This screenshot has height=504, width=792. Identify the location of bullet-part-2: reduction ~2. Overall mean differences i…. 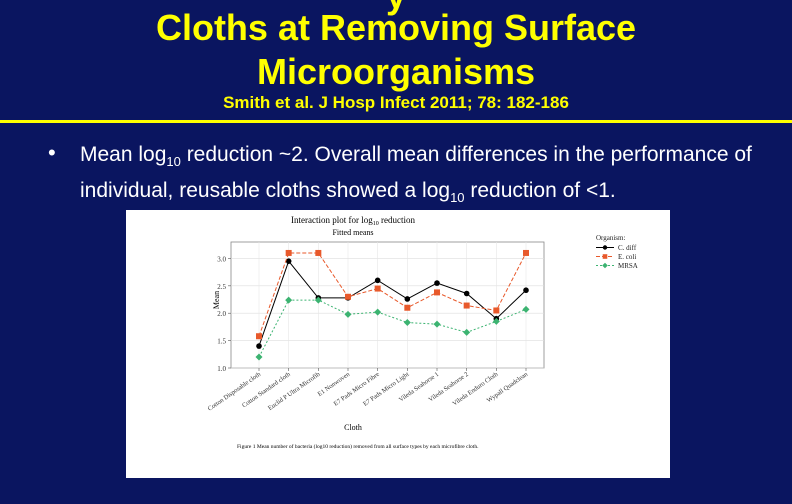
(416, 173).